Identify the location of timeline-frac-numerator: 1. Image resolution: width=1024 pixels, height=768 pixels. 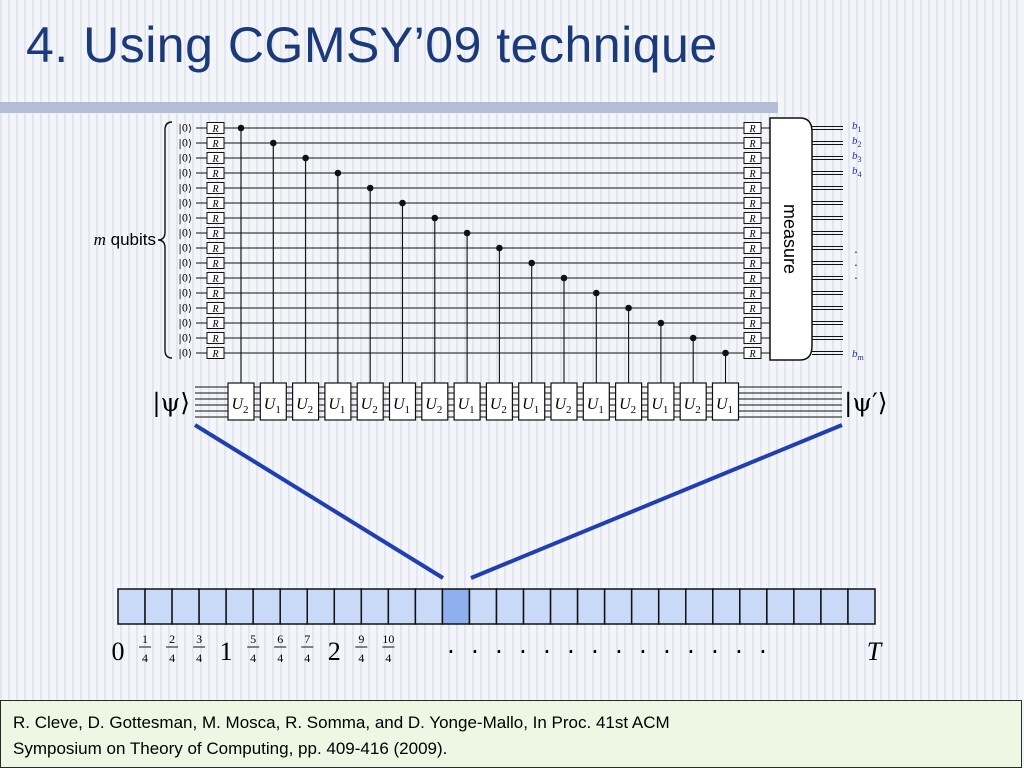
(145, 639).